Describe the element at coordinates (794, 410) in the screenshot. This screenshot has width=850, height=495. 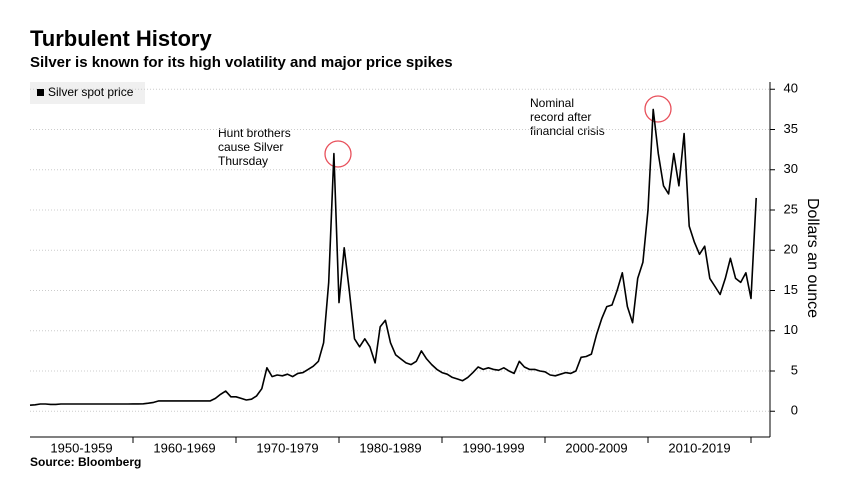
I see `y-tick-label: 0` at that location.